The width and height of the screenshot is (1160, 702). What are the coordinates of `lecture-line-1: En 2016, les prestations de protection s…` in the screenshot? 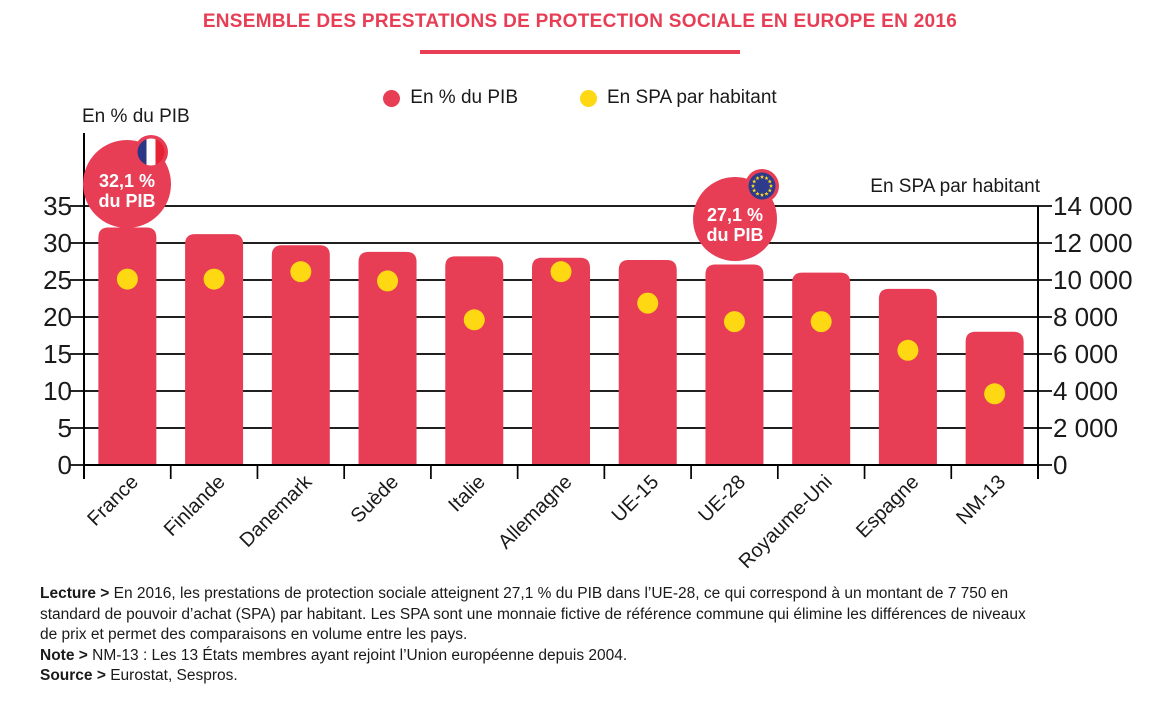 It's located at (561, 593).